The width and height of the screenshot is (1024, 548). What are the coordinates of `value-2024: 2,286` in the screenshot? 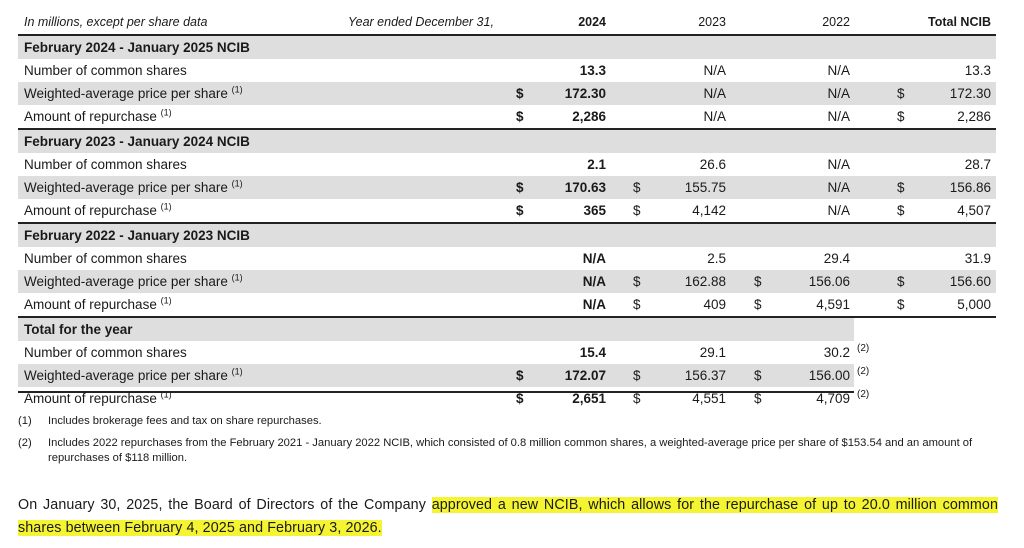 It's located at (589, 116).